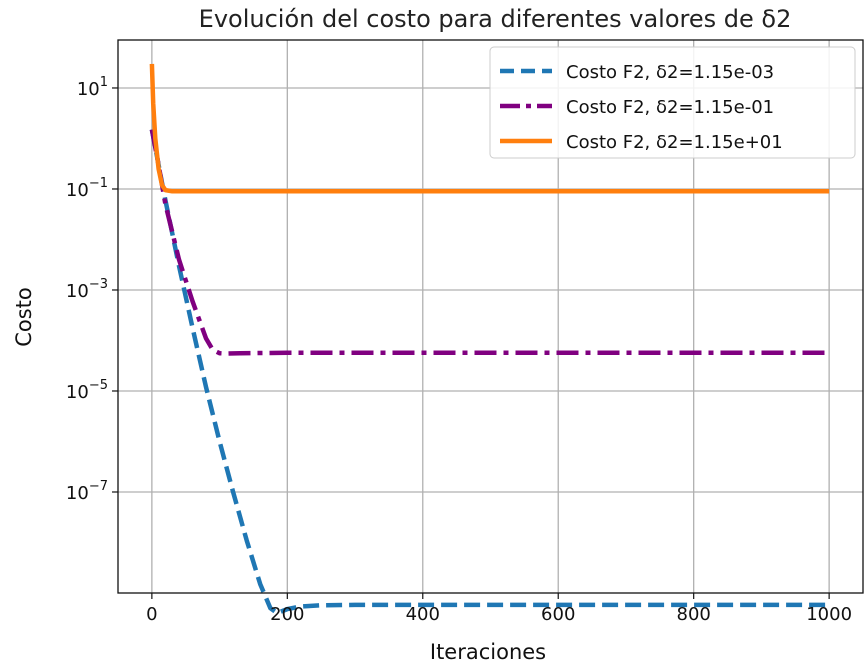 The width and height of the screenshot is (868, 670). I want to click on x-tick-label: 600, so click(558, 614).